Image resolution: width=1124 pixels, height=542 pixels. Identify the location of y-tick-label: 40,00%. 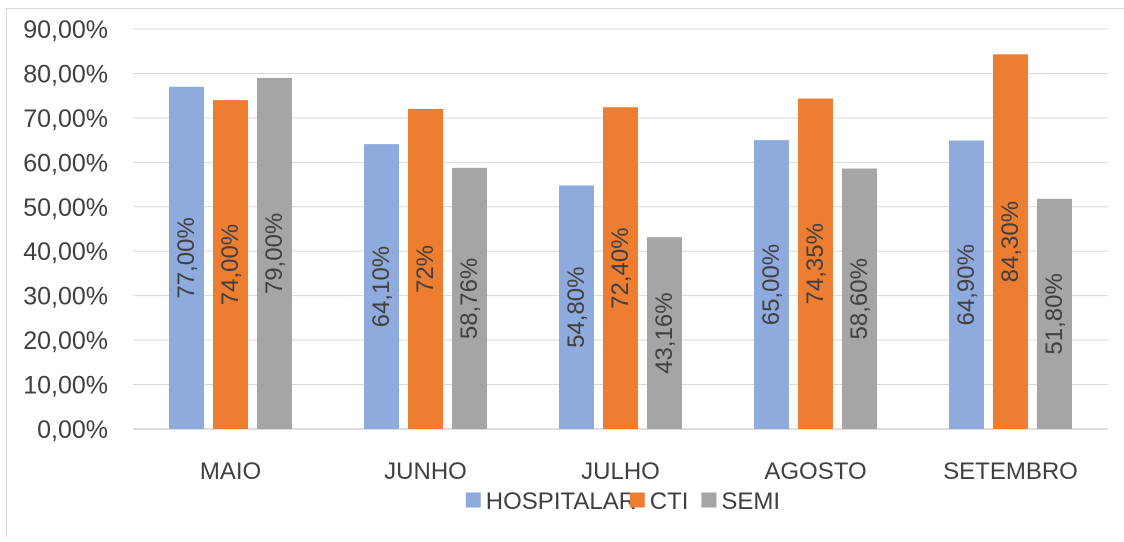
(65, 252).